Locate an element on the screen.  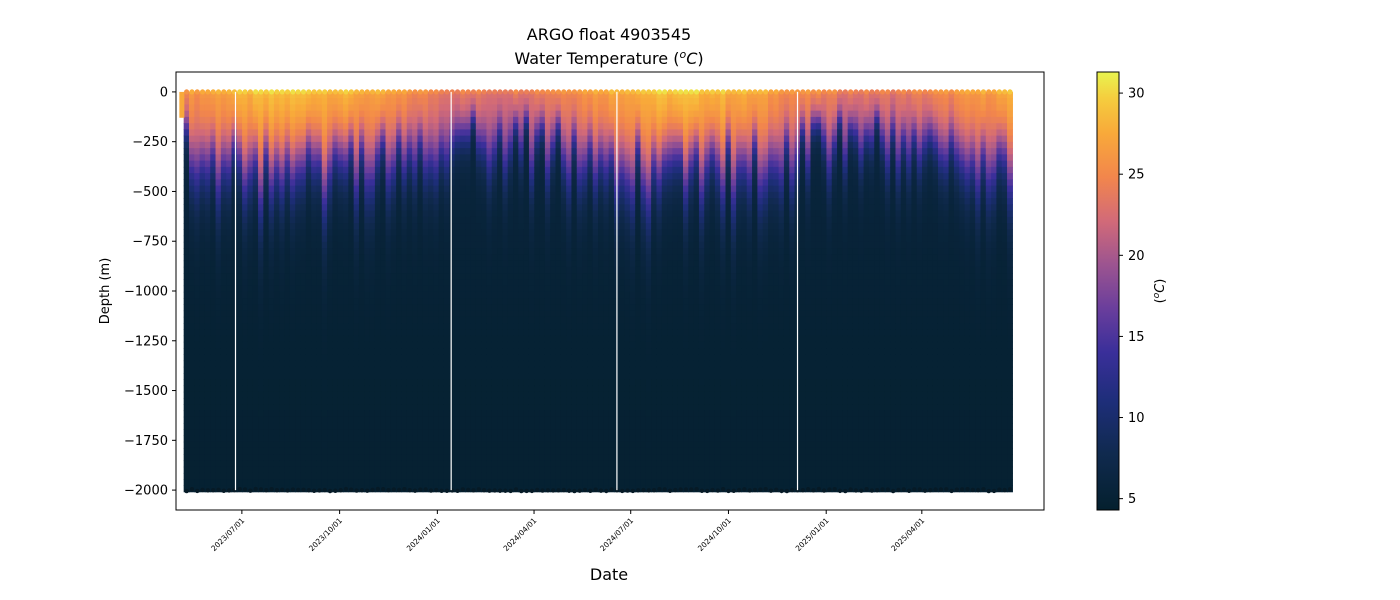
profile-column is located at coordinates (446, 291).